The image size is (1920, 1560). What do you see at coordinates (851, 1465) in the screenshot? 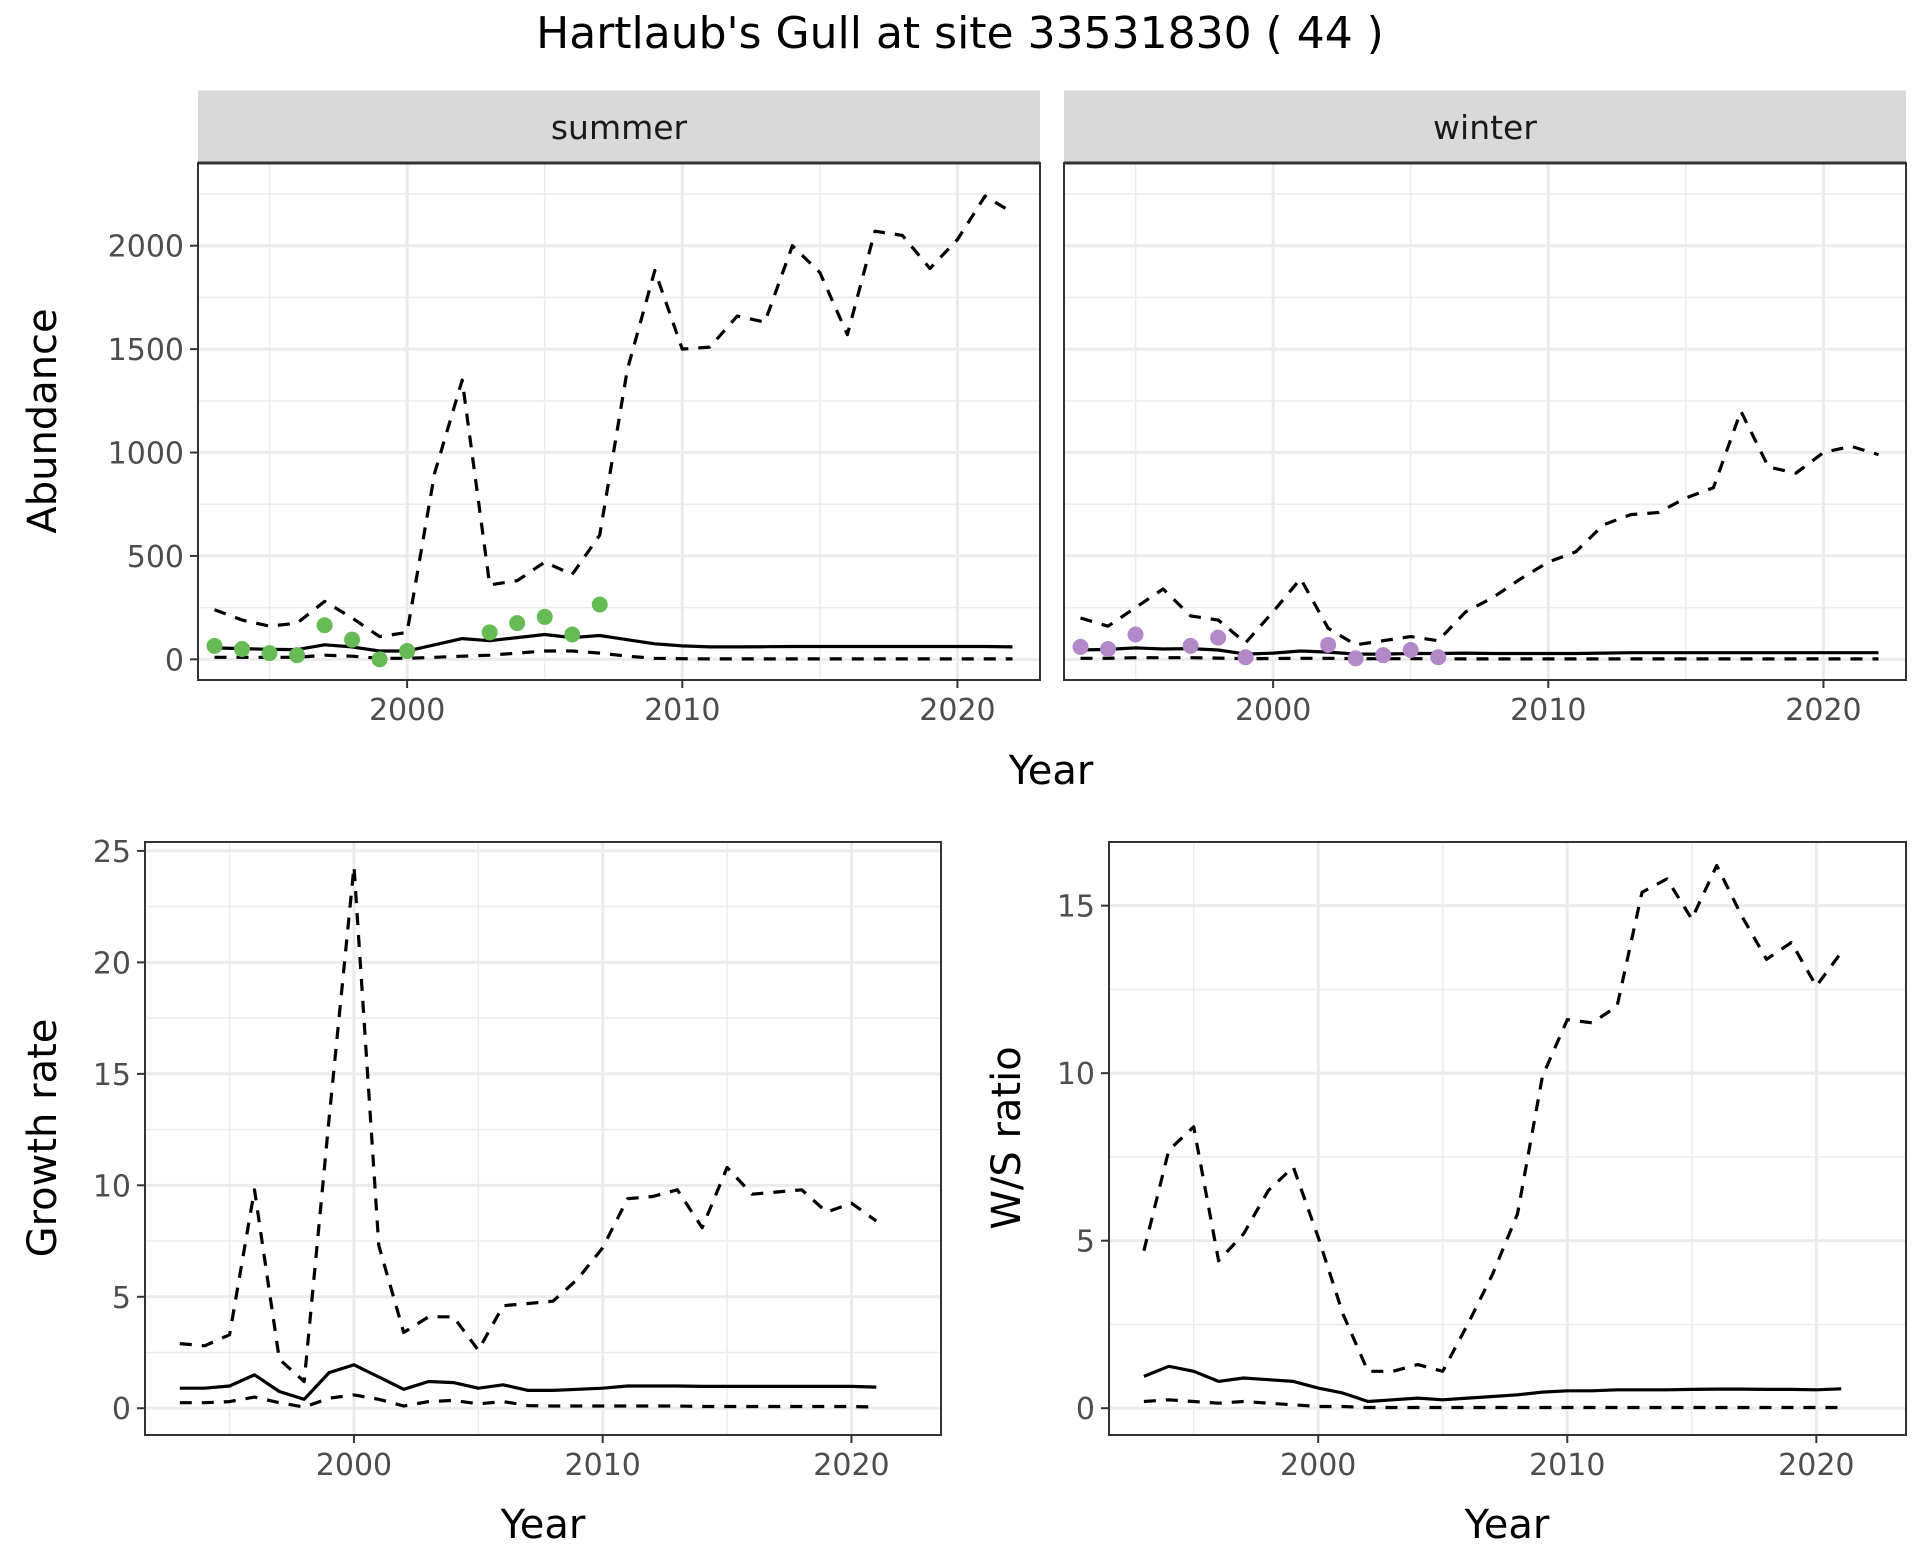
I see `growth-x-tick-label: 2020` at bounding box center [851, 1465].